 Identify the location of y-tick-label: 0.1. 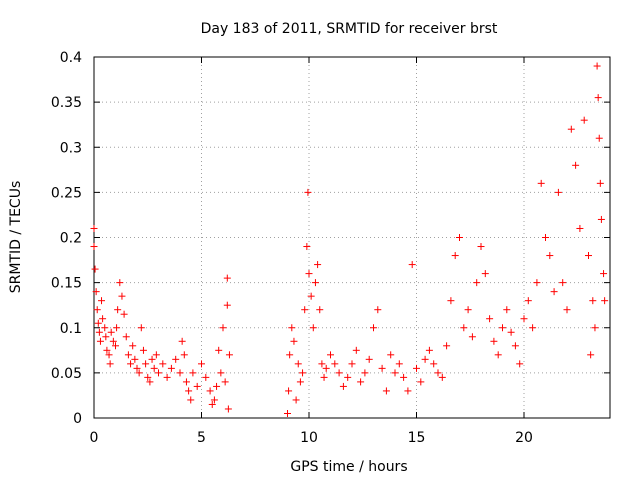
(71, 329).